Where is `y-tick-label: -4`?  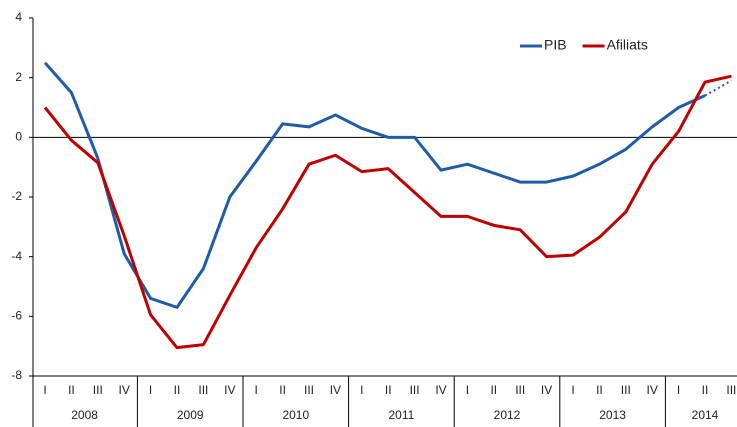
y-tick-label: -4 is located at coordinates (16, 256).